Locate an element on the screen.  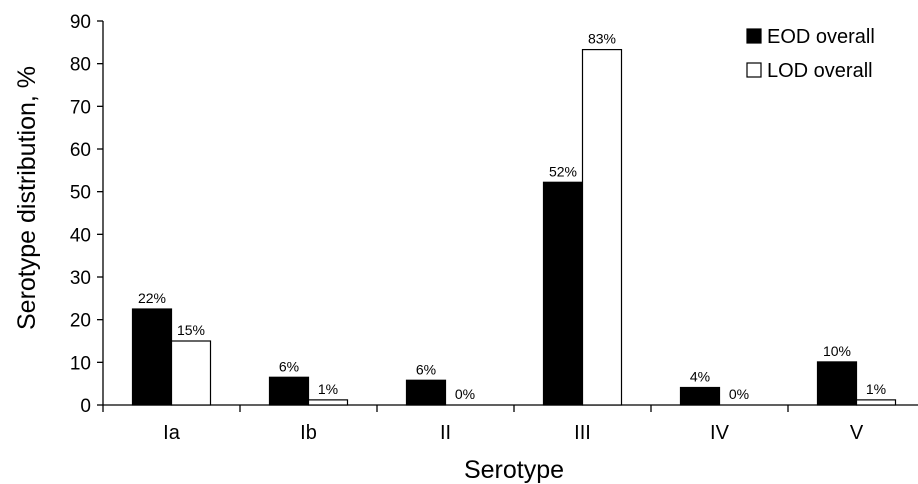
x-tick-label: Ia is located at coordinates (172, 433).